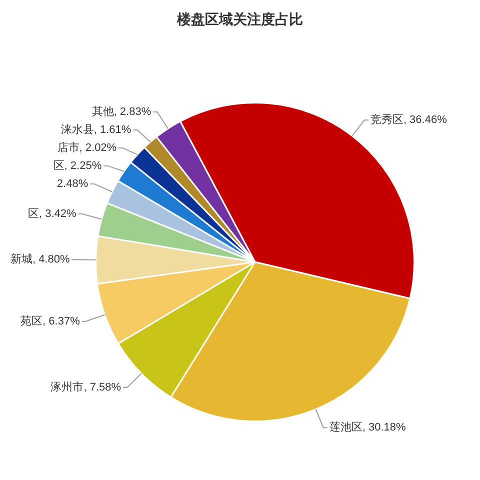 This screenshot has height=480, width=480. Describe the element at coordinates (40, 259) in the screenshot. I see `slice-label: 新城, 4.80%` at that location.